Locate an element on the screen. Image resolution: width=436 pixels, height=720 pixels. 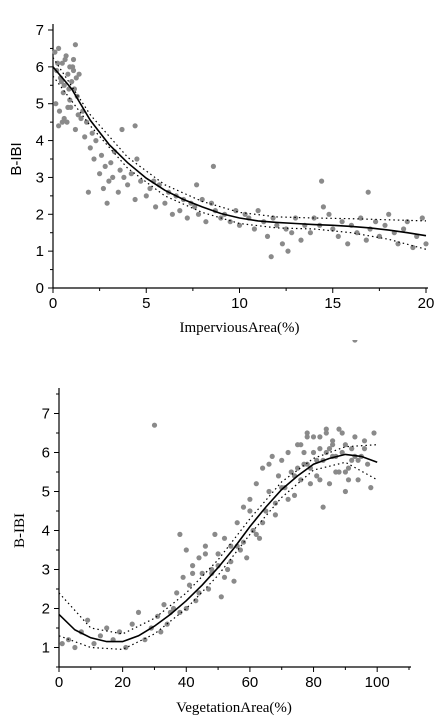
y-tick-label: 3 is located at coordinates (40, 177).